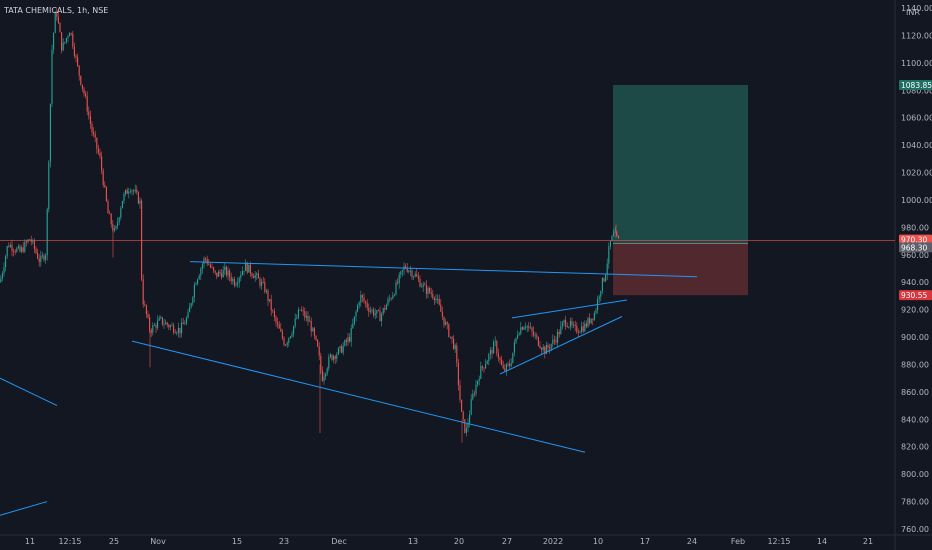 Image resolution: width=932 pixels, height=550 pixels. What do you see at coordinates (913, 12) in the screenshot?
I see `currency-badge: INR` at bounding box center [913, 12].